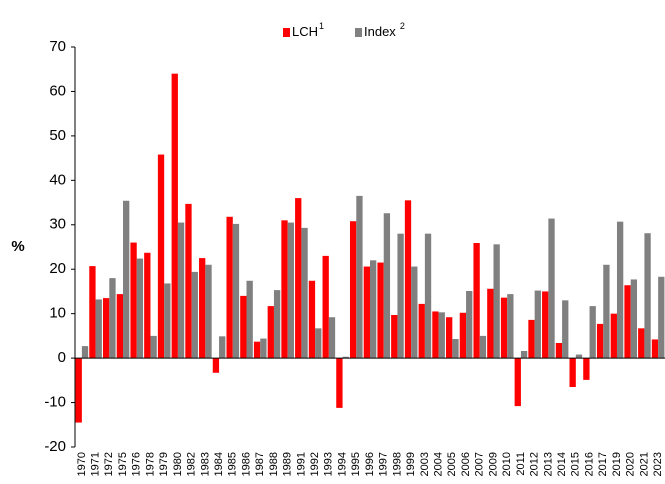  Describe the element at coordinates (95, 464) in the screenshot. I see `x-tick-label: 1971` at that location.